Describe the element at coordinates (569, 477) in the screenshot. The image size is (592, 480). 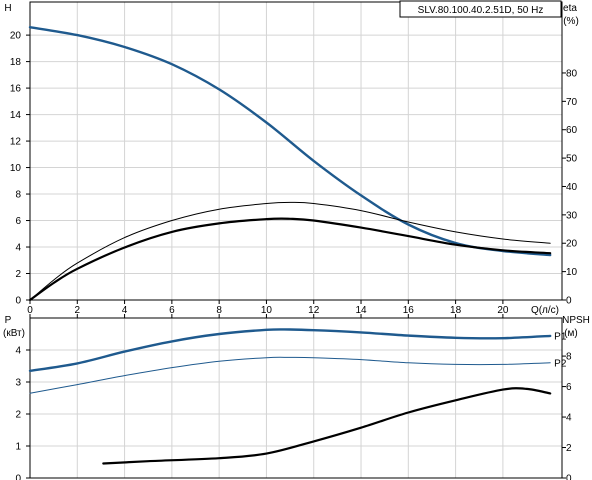
I see `bottom-right-tick-label: 0` at that location.